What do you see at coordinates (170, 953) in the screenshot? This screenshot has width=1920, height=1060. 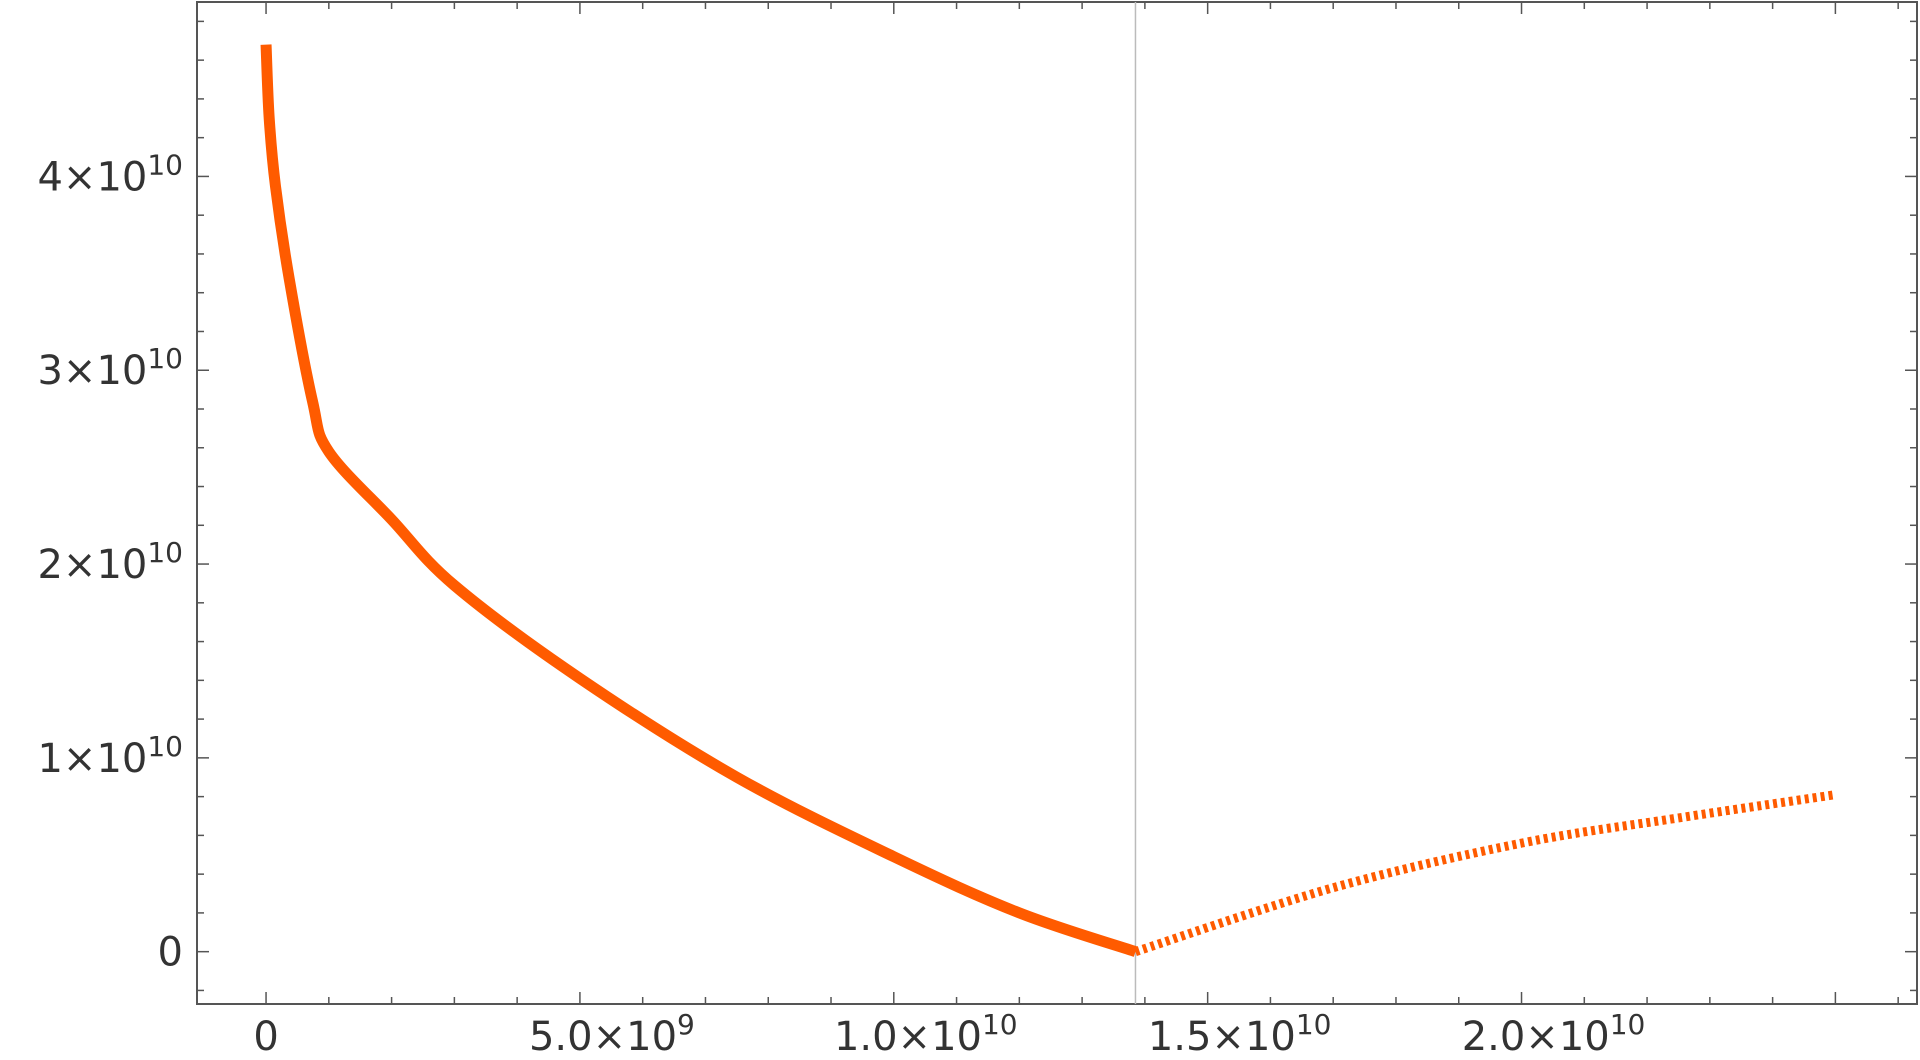 I see `y-tick-label: 0` at bounding box center [170, 953].